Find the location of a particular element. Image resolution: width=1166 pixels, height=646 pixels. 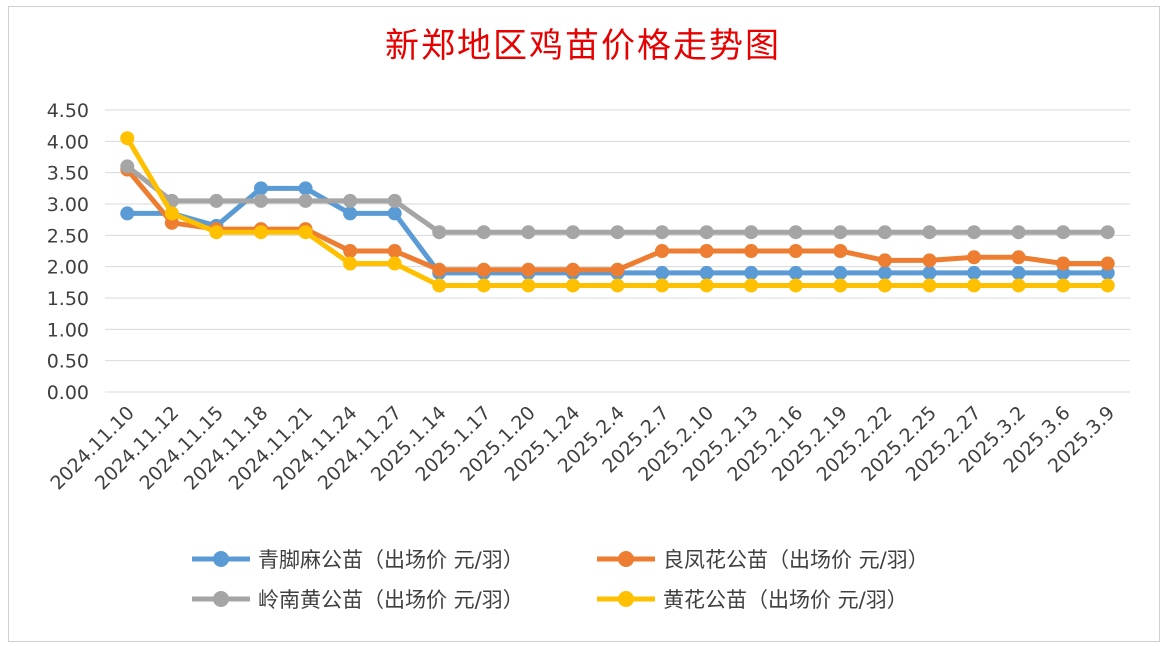

legend-item: 良凤花公苗（出场价 元/羽） is located at coordinates (762, 559).